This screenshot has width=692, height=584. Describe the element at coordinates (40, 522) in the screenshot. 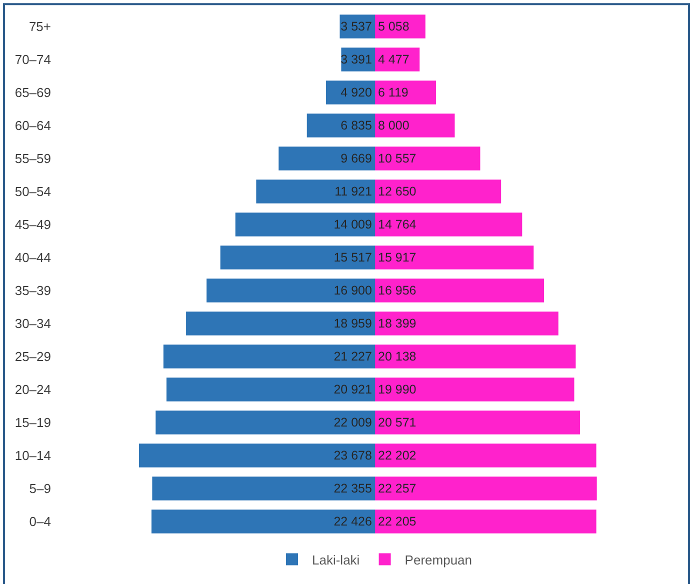

I see `y-tick-label: 0–4` at that location.